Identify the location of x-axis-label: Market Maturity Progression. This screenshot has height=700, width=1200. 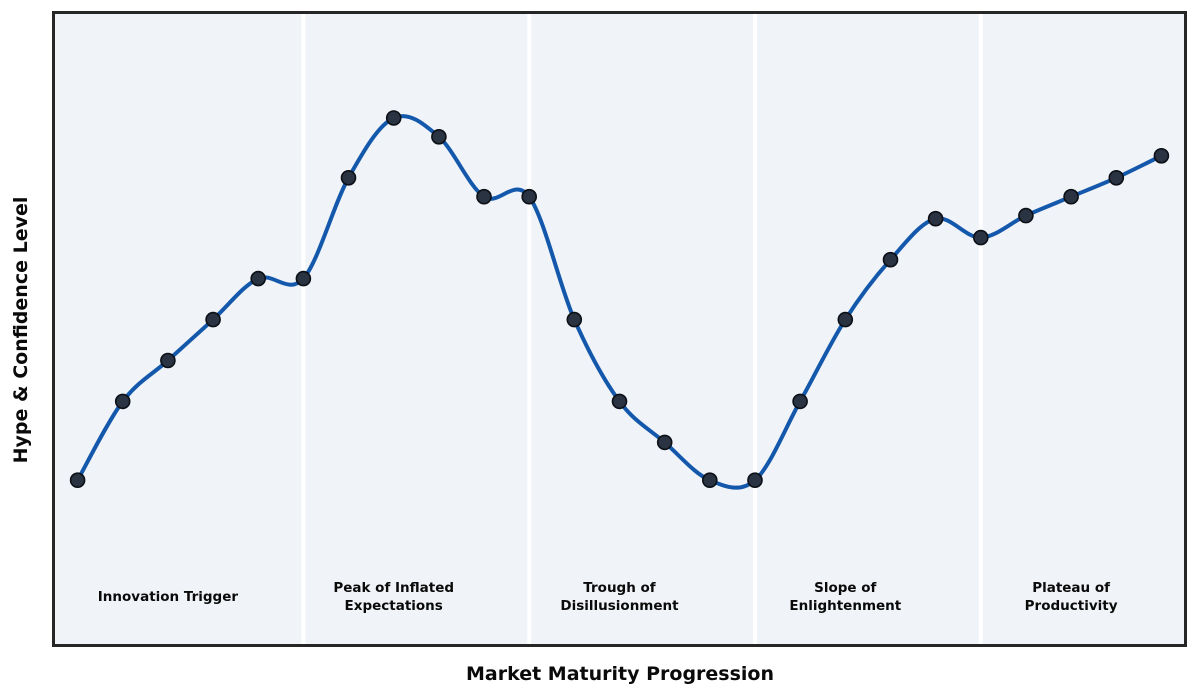
(620, 674).